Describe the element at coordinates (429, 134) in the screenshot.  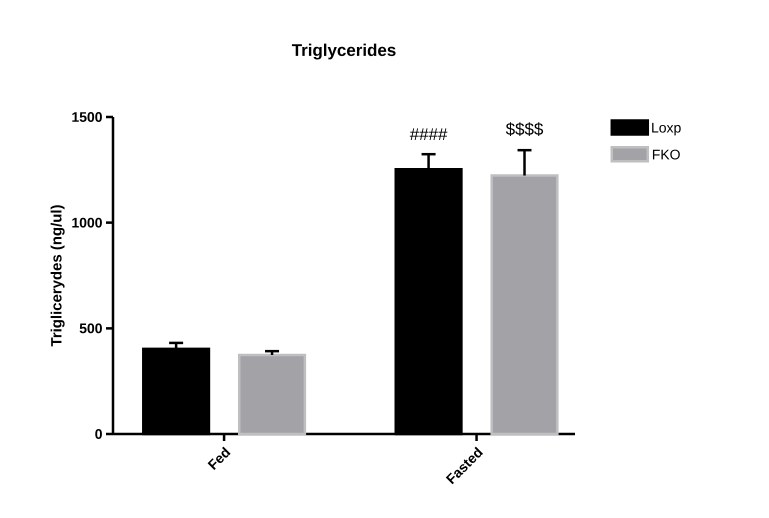
I see `annotation: ####` at that location.